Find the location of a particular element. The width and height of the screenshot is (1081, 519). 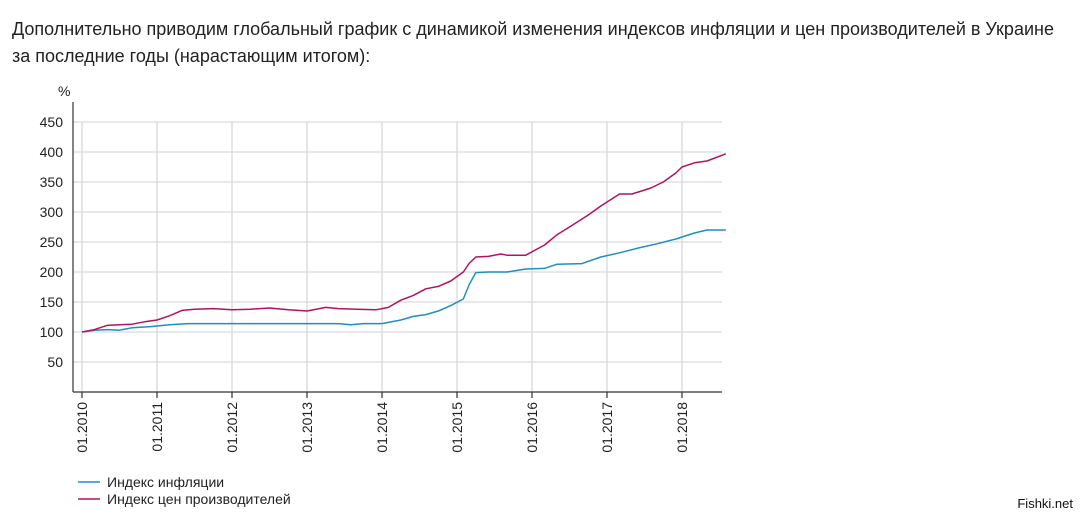

y-axis-unit-label: % is located at coordinates (64, 91).